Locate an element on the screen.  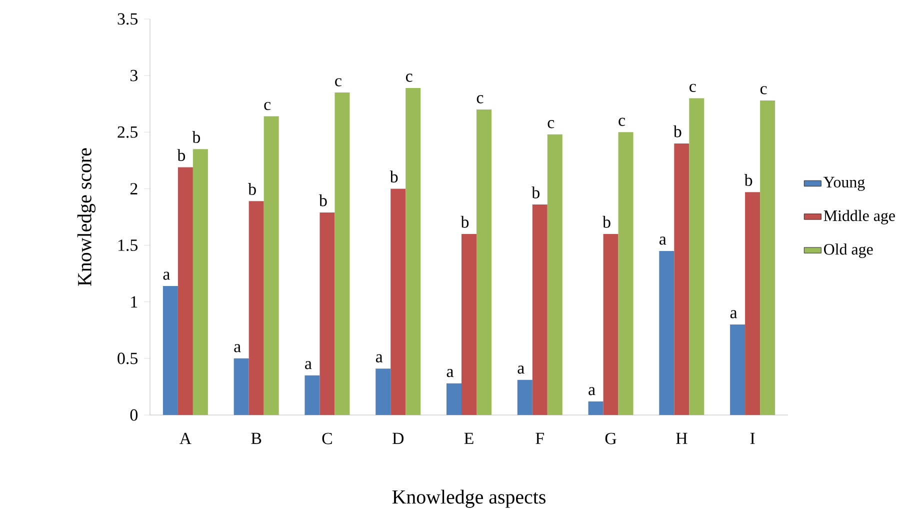
legend-label: Young is located at coordinates (844, 183).